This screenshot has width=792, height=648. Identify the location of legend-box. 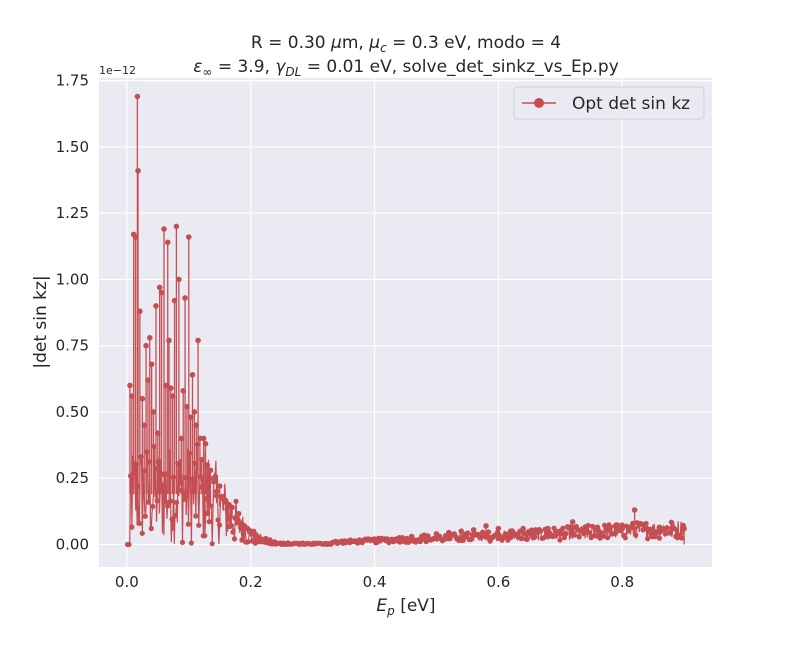
(609, 103).